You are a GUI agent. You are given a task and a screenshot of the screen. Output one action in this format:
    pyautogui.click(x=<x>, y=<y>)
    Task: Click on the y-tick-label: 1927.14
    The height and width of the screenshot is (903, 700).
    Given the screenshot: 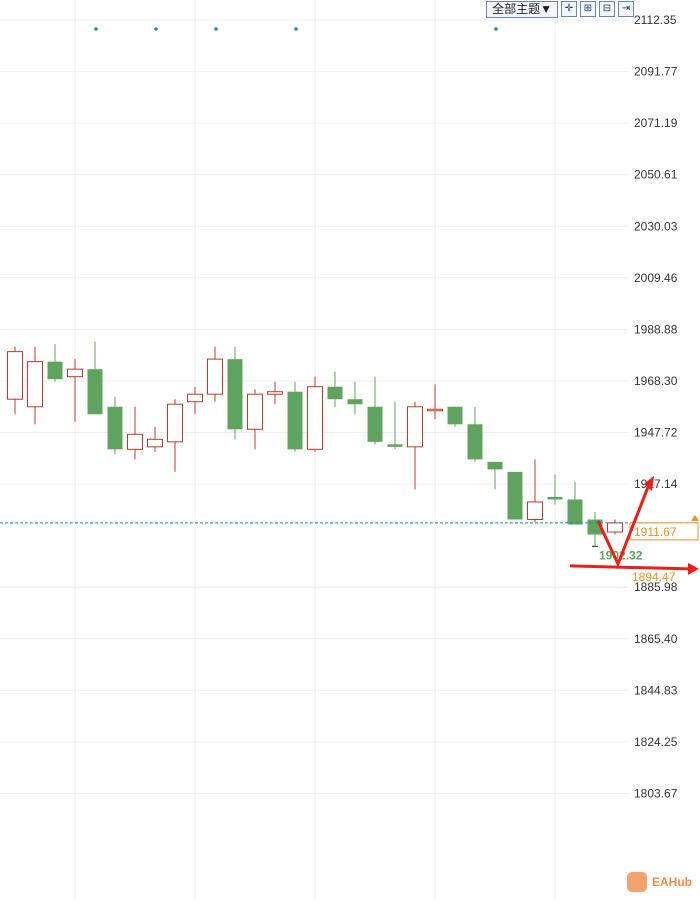 What is the action you would take?
    pyautogui.click(x=656, y=484)
    